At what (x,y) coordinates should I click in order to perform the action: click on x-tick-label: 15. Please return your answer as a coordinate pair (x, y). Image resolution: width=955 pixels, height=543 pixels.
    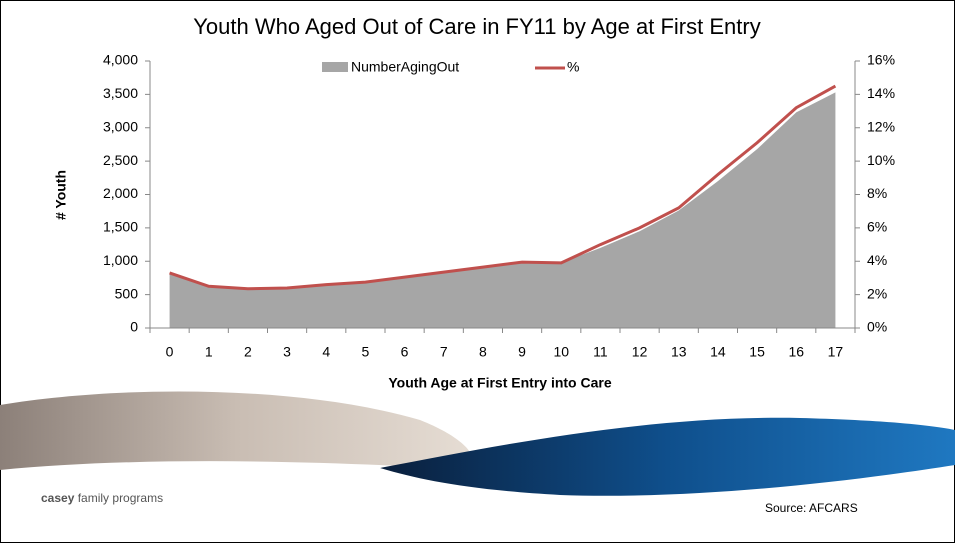
    Looking at the image, I should click on (757, 352).